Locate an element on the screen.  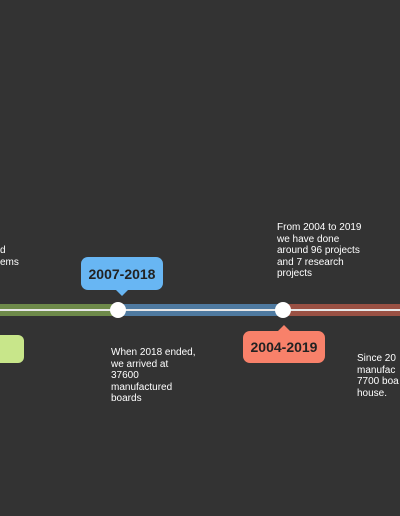
timeline-segment-green is located at coordinates (59, 310).